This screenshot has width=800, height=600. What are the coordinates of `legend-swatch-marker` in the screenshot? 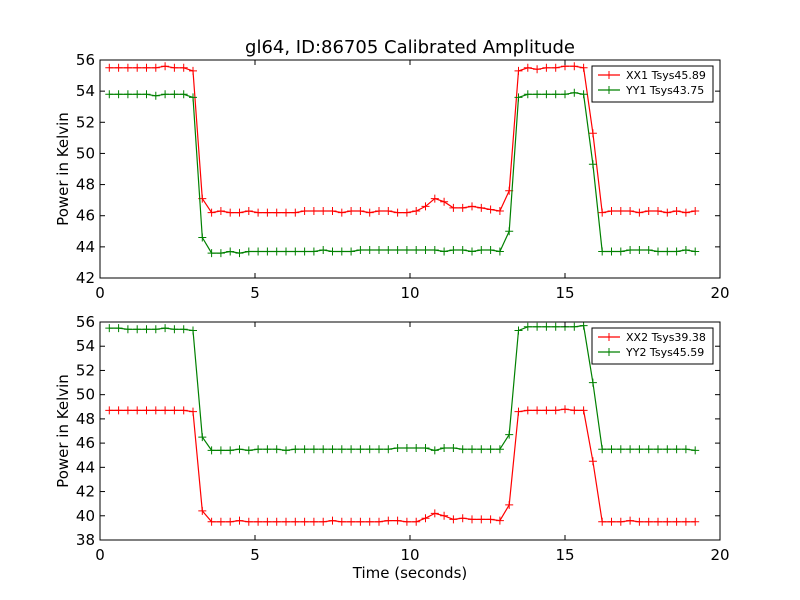 It's located at (609, 90).